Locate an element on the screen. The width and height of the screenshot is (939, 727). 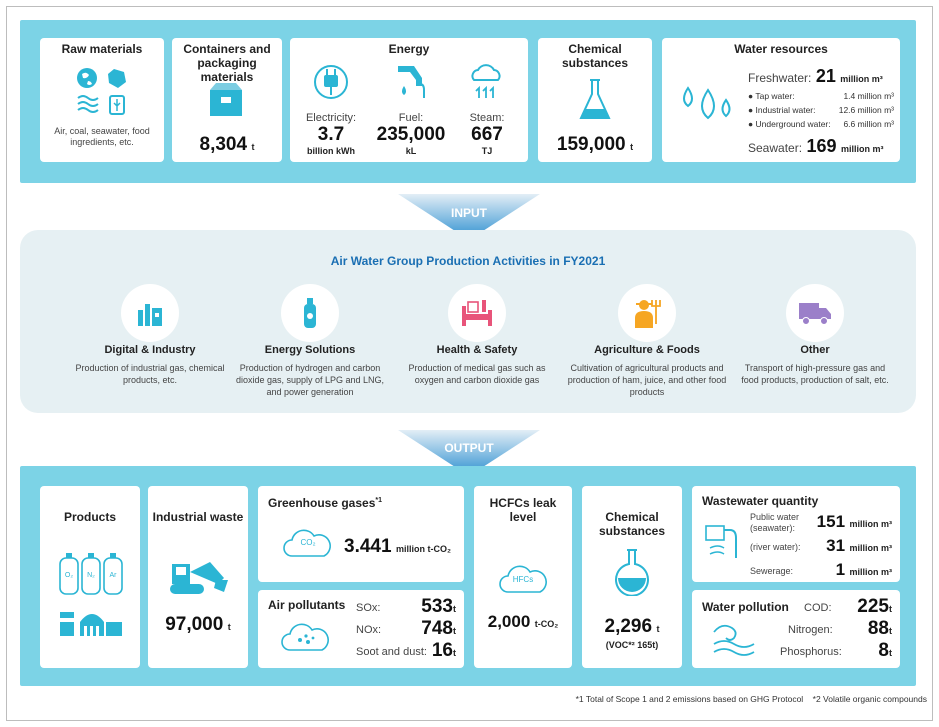
chem-output-unit: t is located at coordinates (658, 629).